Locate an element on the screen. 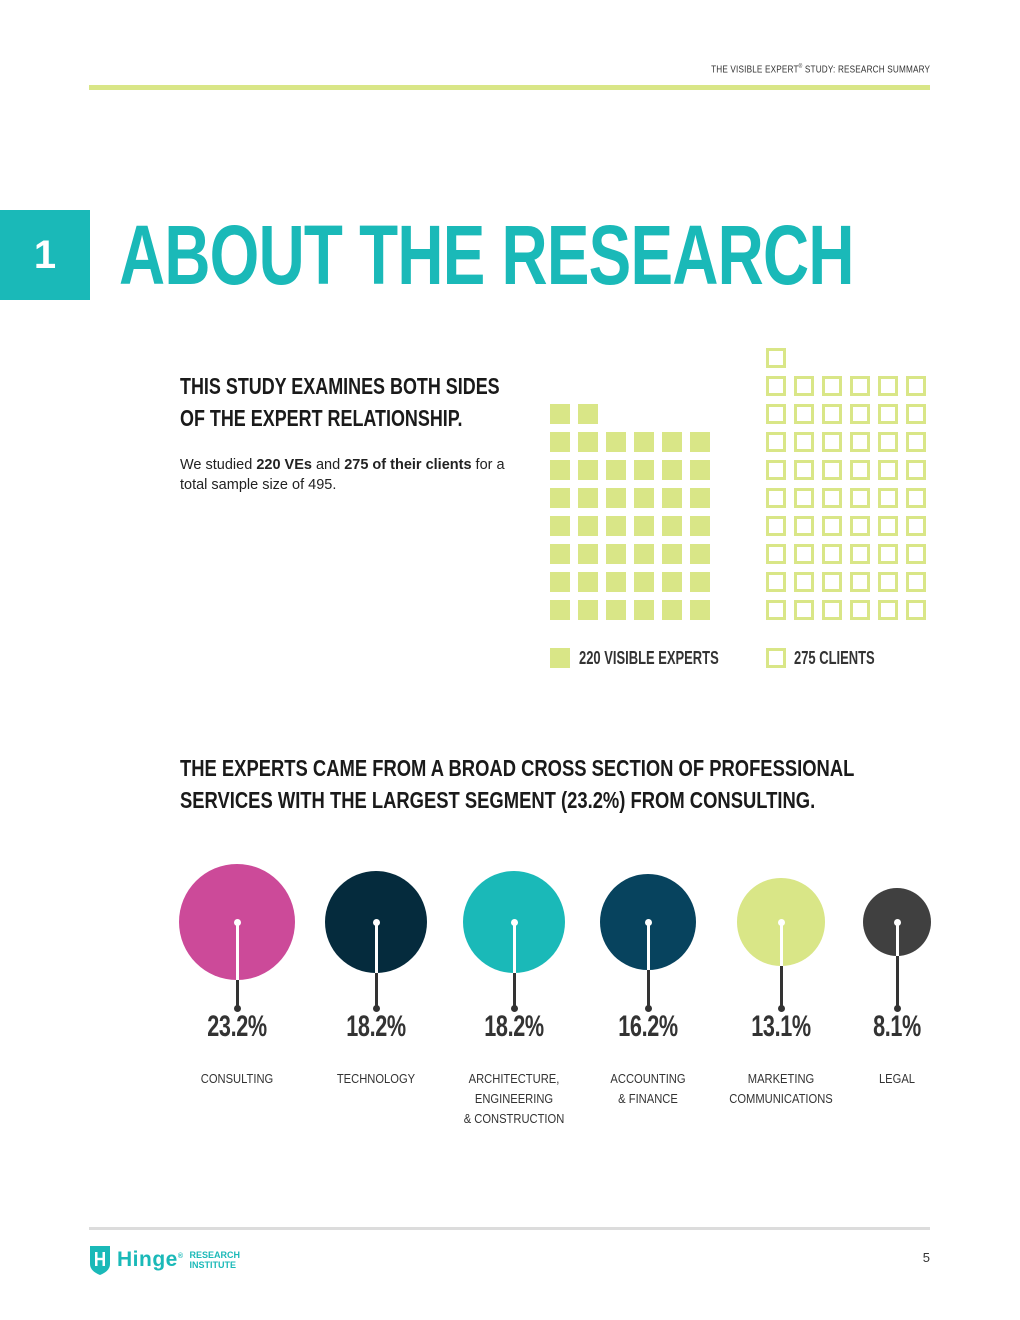 The image size is (1020, 1320). segment-label-line: TECHNOLOGY is located at coordinates (376, 1078).